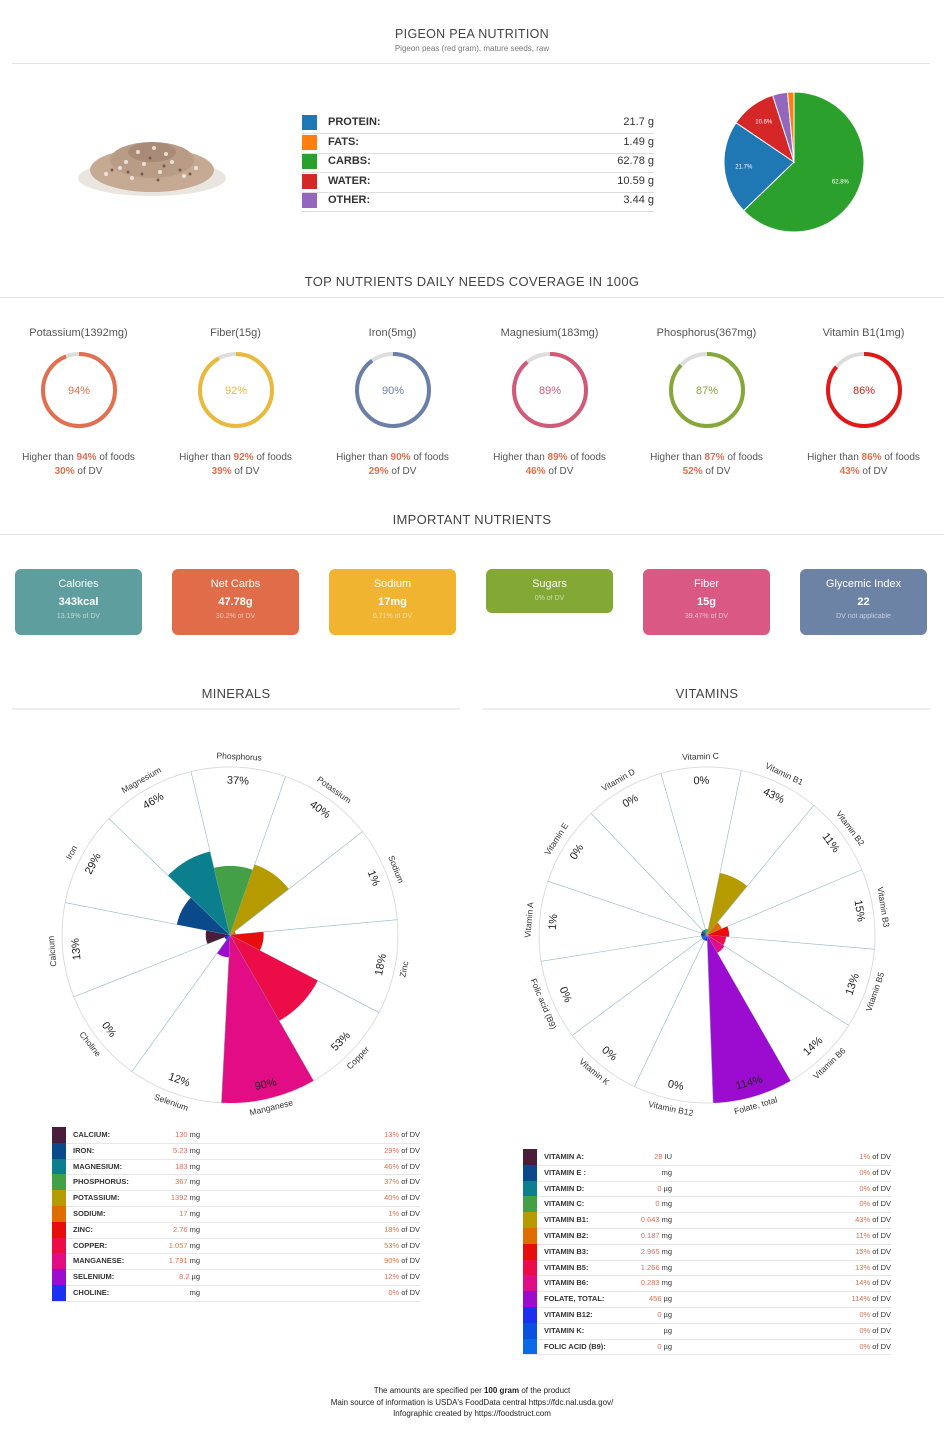 This screenshot has width=950, height=1435. What do you see at coordinates (181, 1182) in the screenshot?
I see `amount-value: 367` at bounding box center [181, 1182].